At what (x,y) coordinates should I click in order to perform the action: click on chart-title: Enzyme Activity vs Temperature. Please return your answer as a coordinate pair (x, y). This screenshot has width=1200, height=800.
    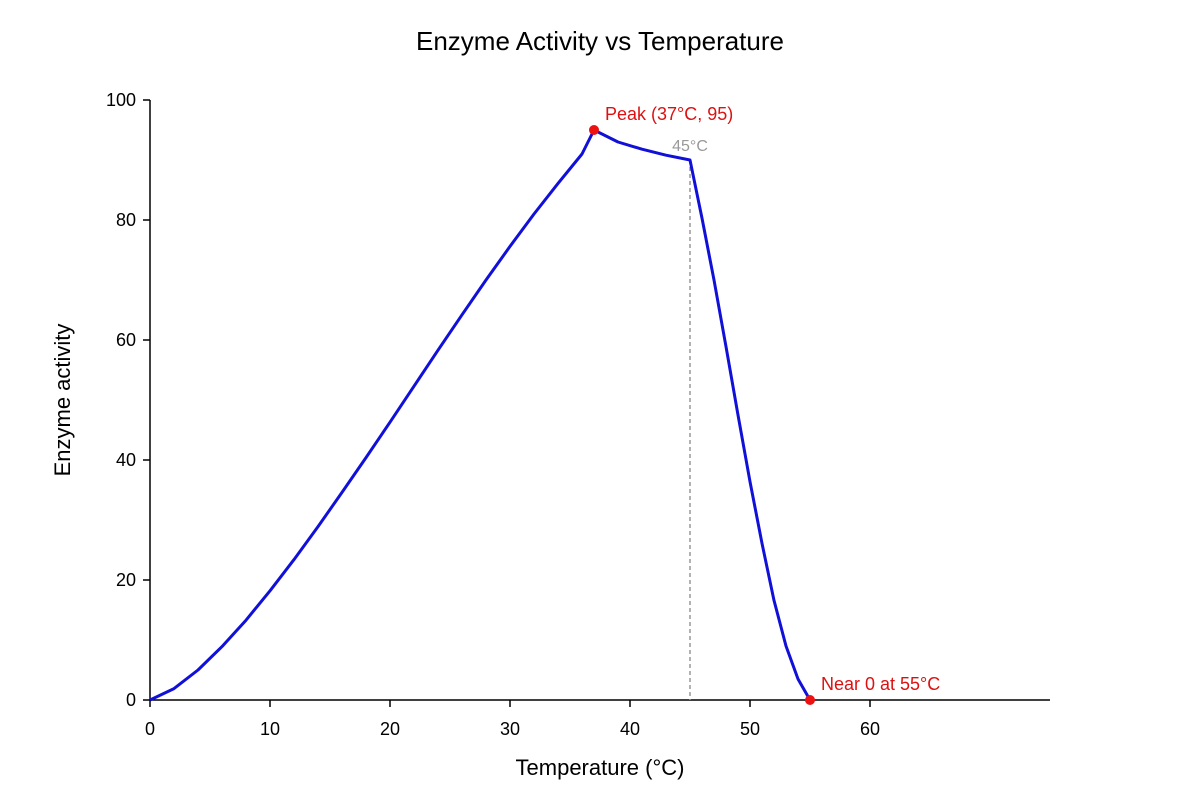
    Looking at the image, I should click on (600, 41).